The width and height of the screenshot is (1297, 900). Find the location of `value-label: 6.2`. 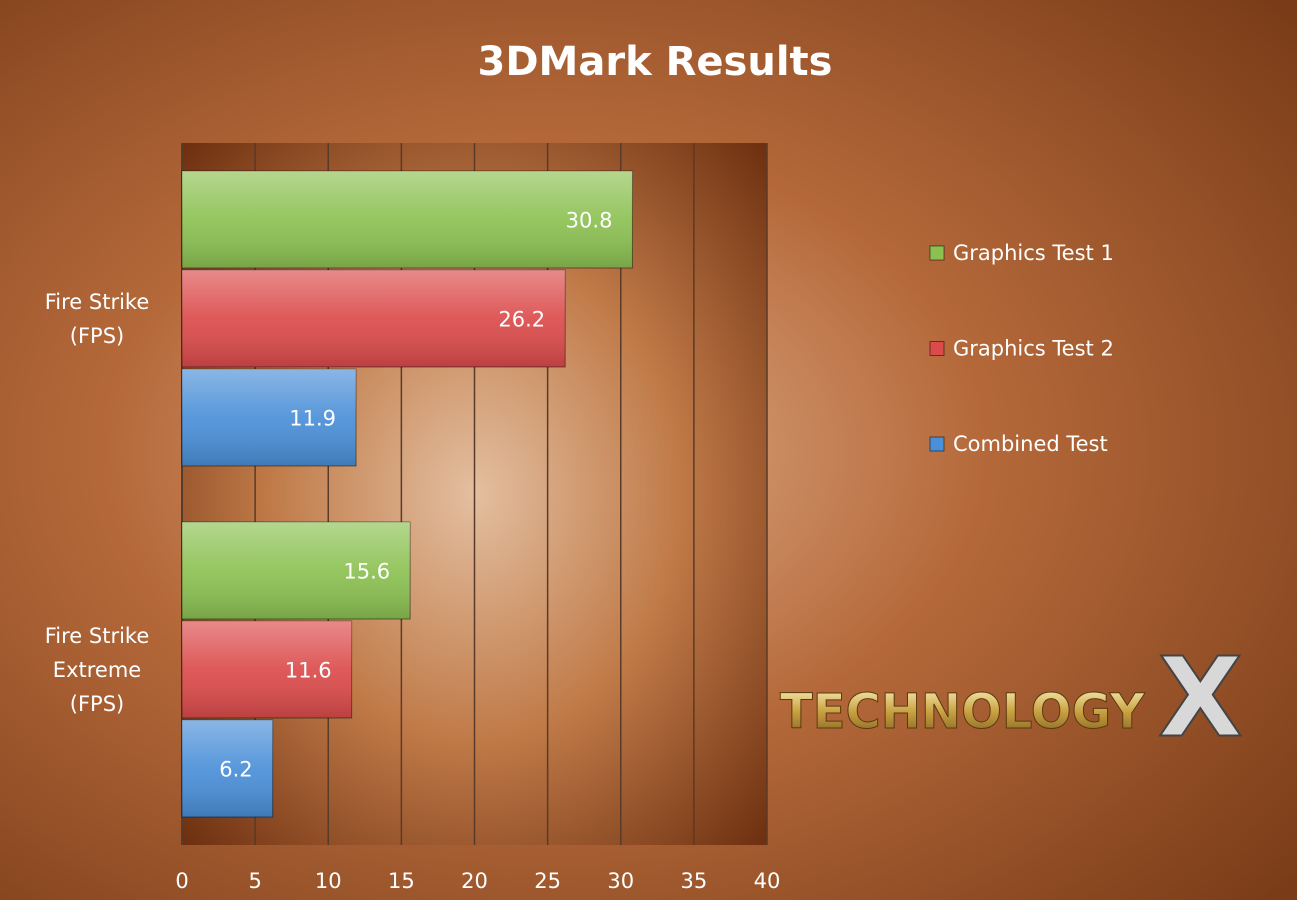

value-label: 6.2 is located at coordinates (235, 770).